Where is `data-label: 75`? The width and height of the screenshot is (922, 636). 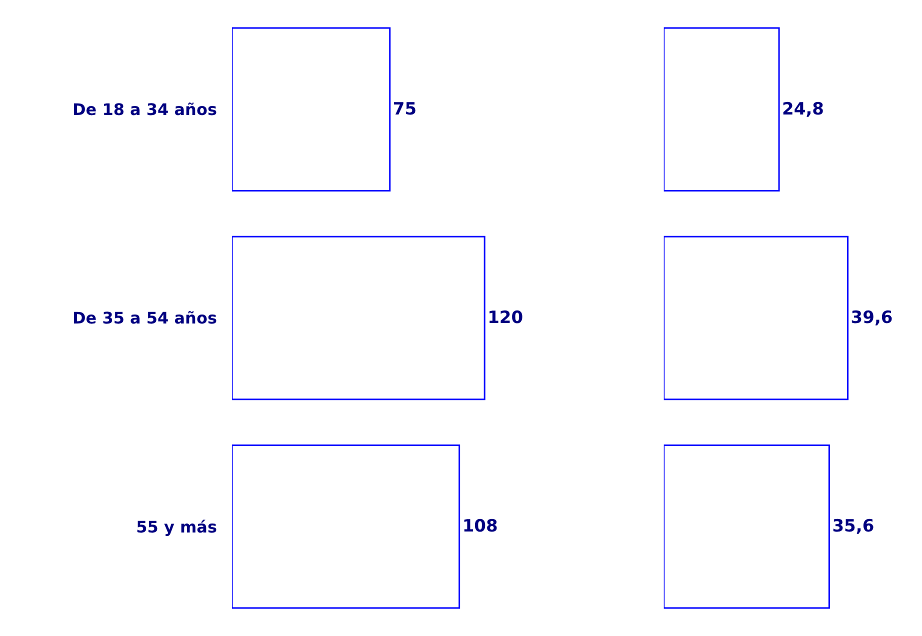 data-label: 75 is located at coordinates (404, 109).